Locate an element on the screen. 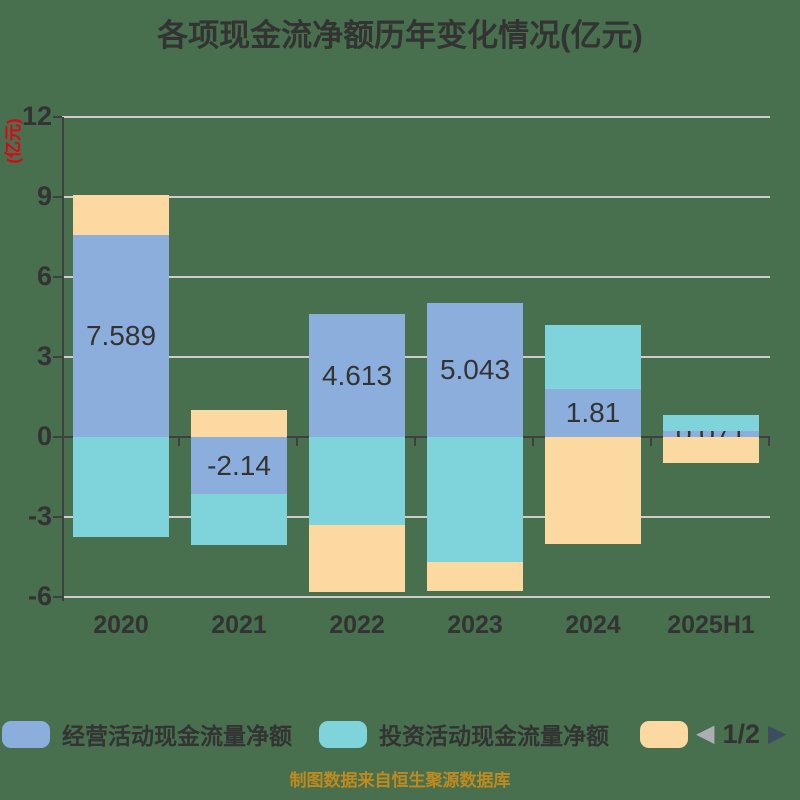 This screenshot has height=800, width=800. legend-prev-page-icon: ◀ is located at coordinates (705, 733).